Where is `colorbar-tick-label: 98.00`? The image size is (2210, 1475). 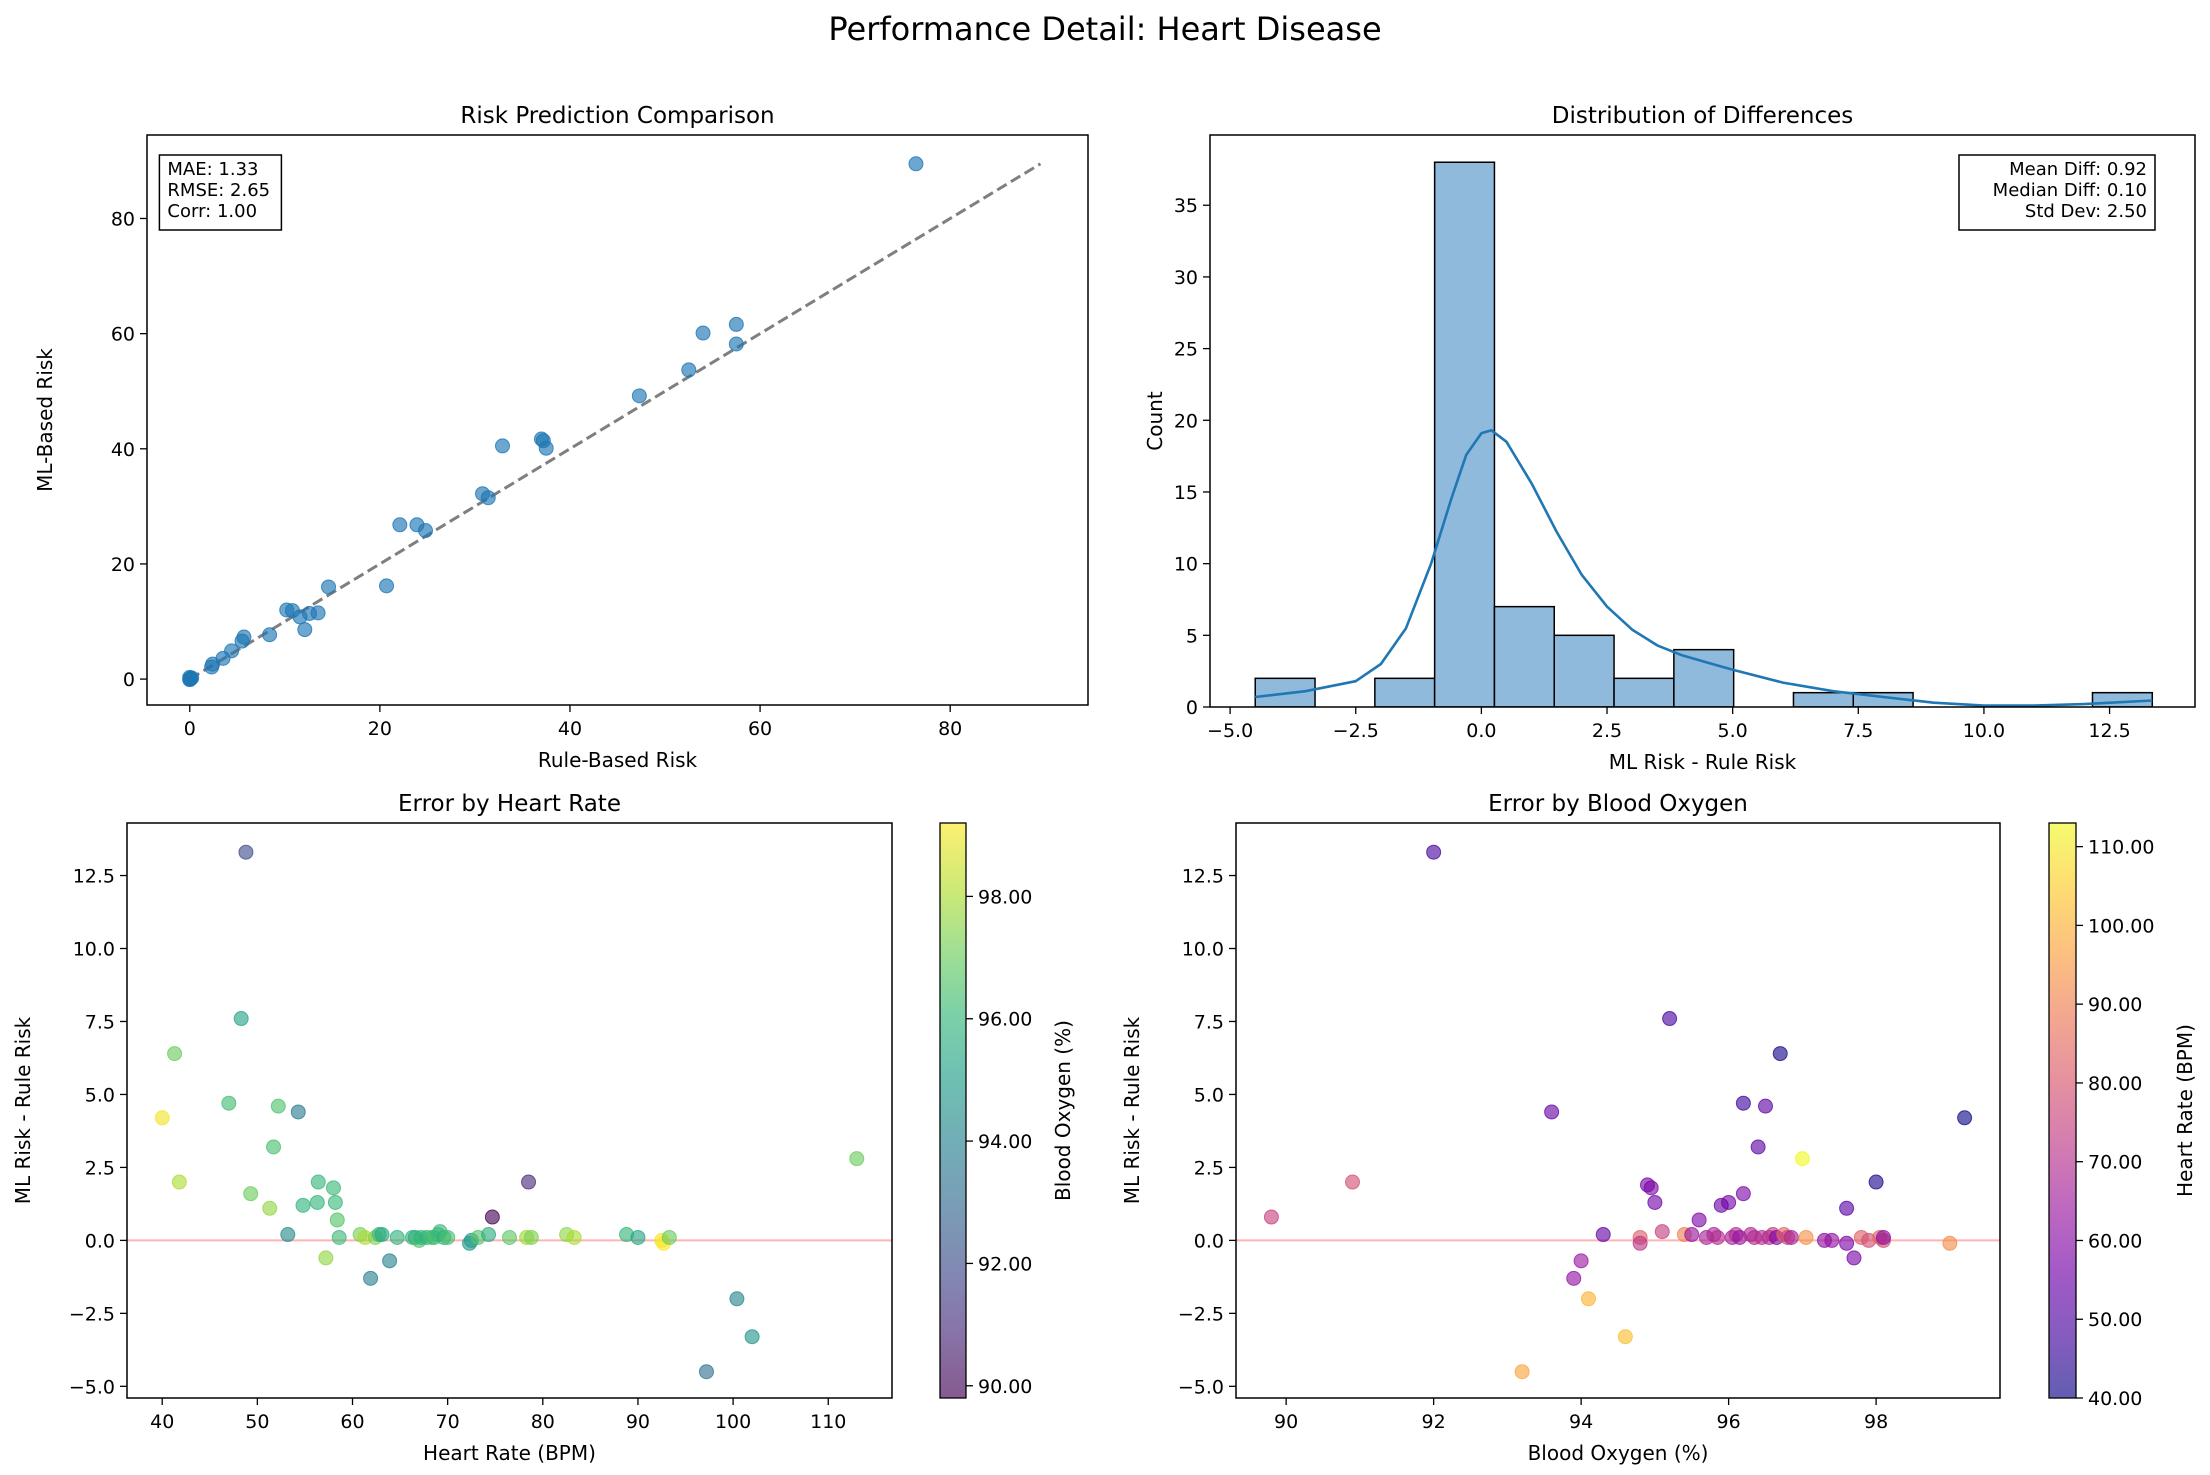 colorbar-tick-label: 98.00 is located at coordinates (1005, 897).